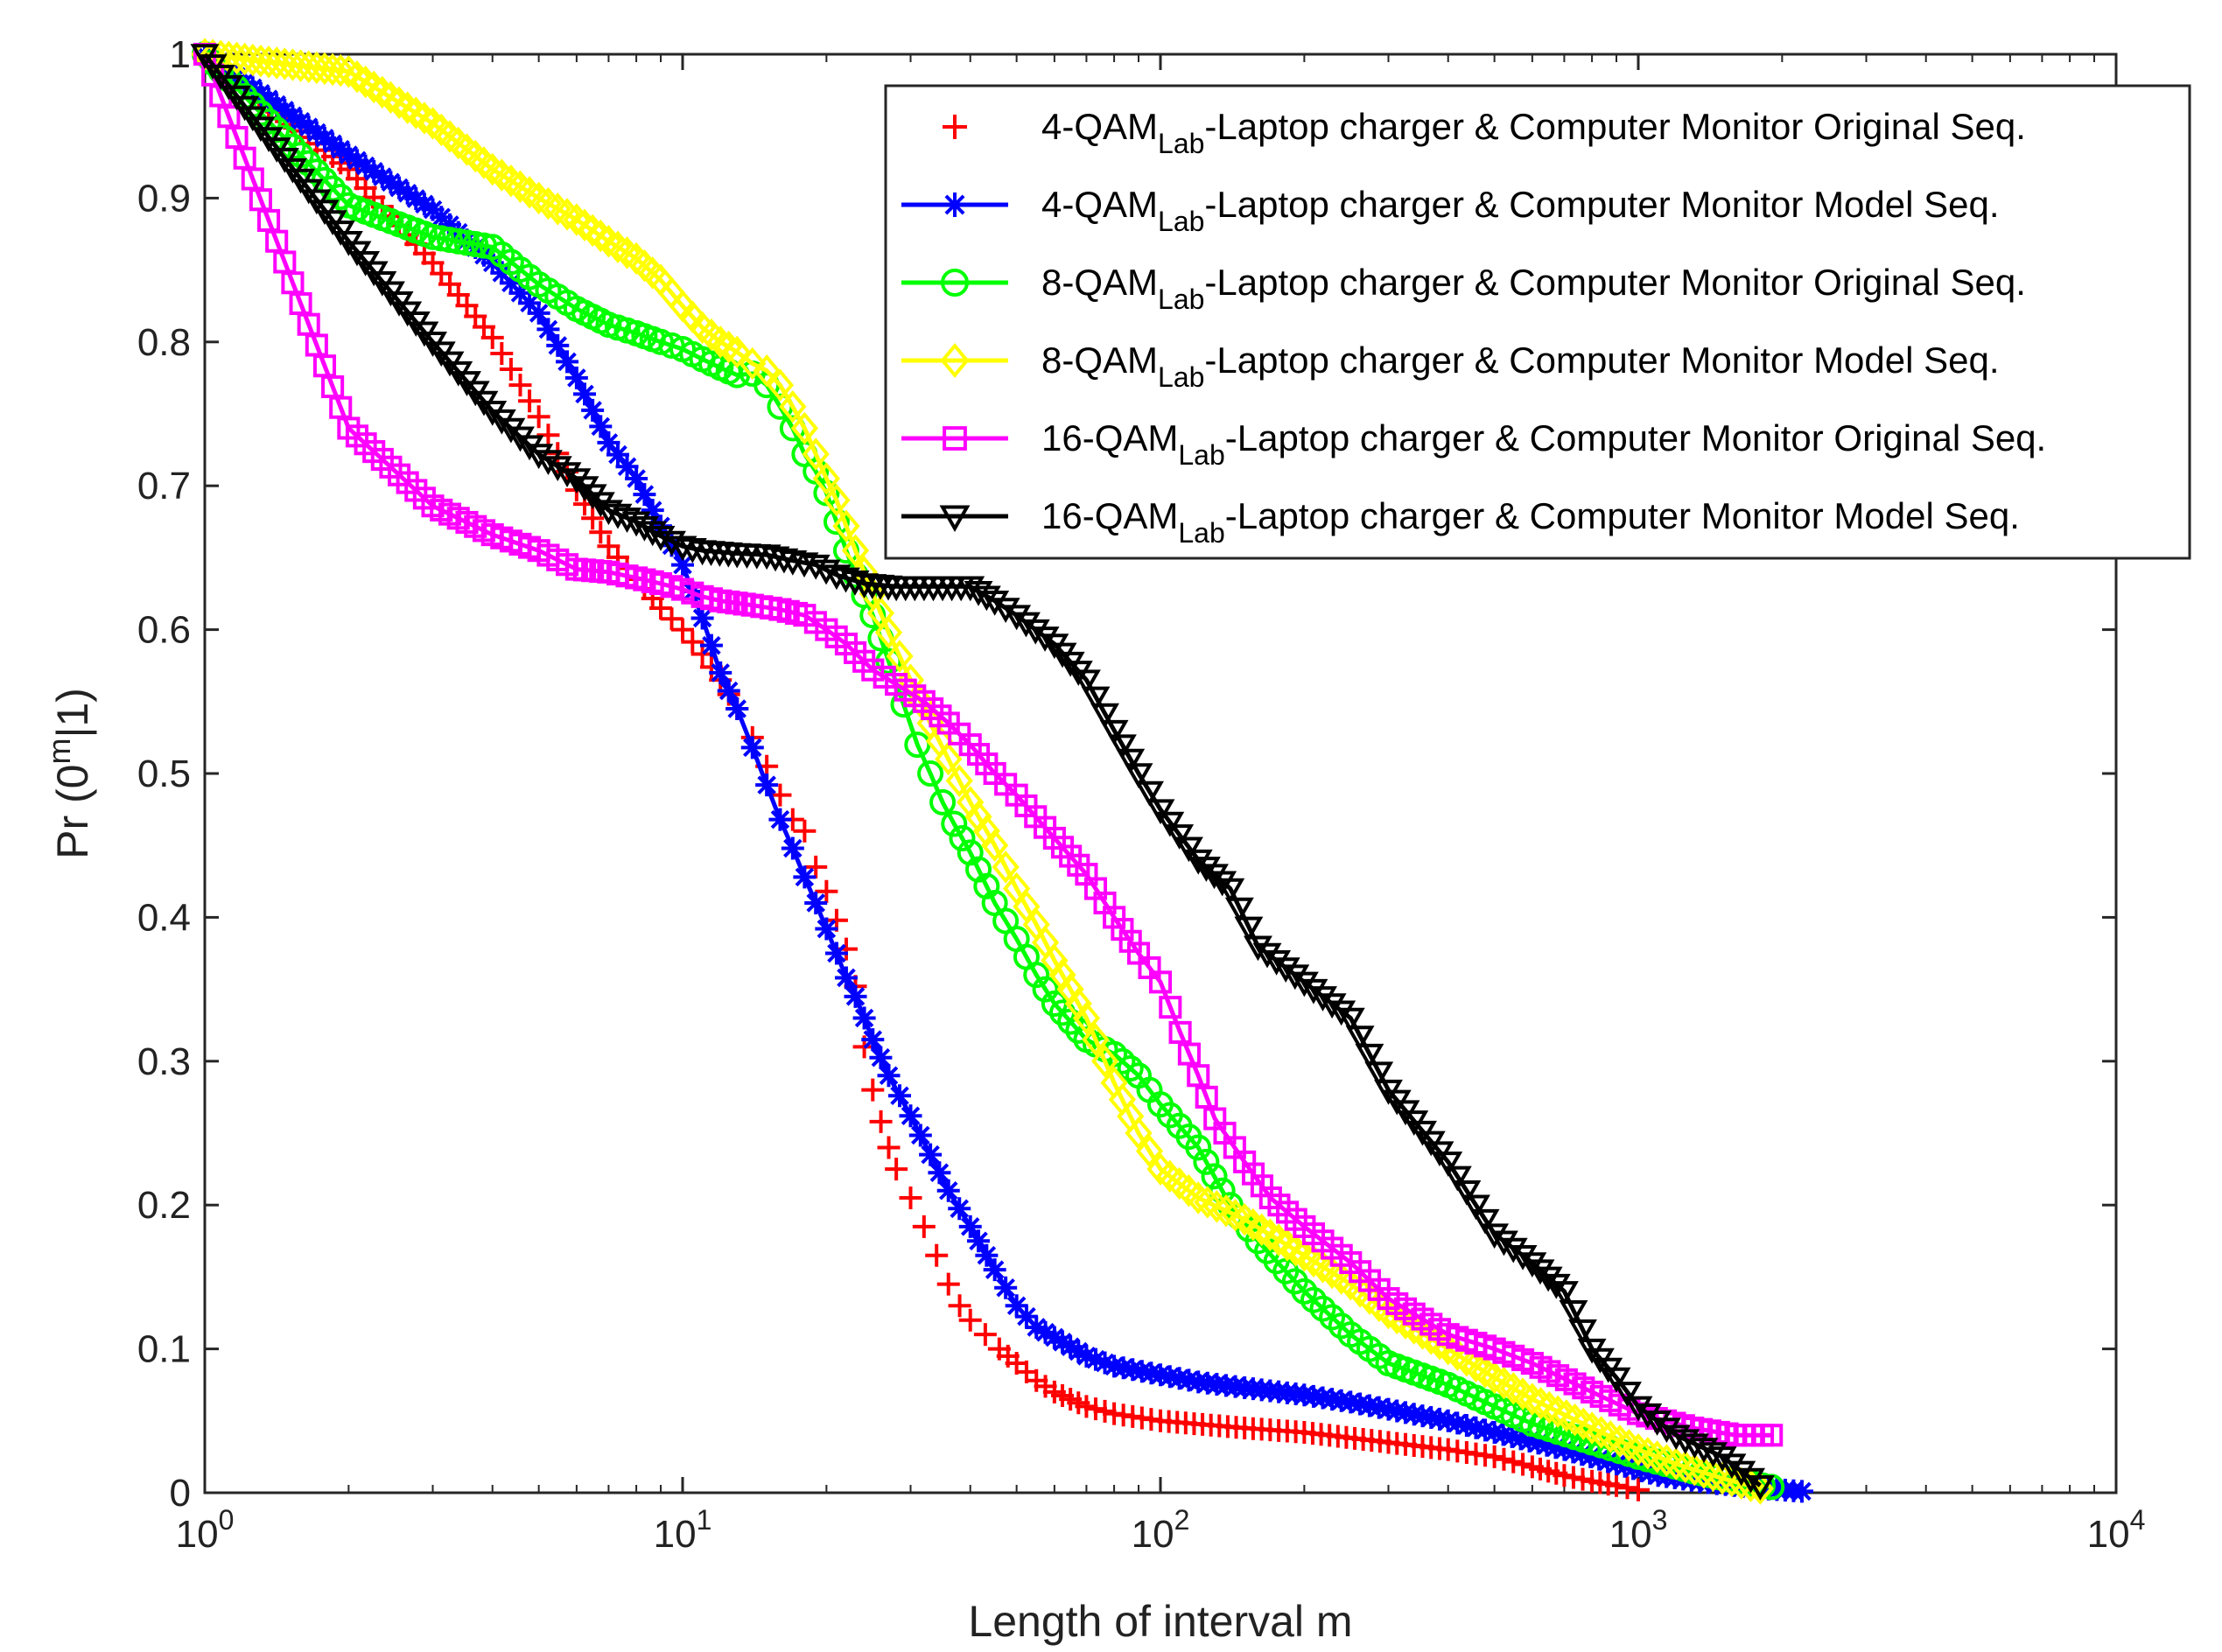 This screenshot has width=2222, height=1652. Describe the element at coordinates (955, 204) in the screenshot. I see `legend-swatch-marker` at that location.